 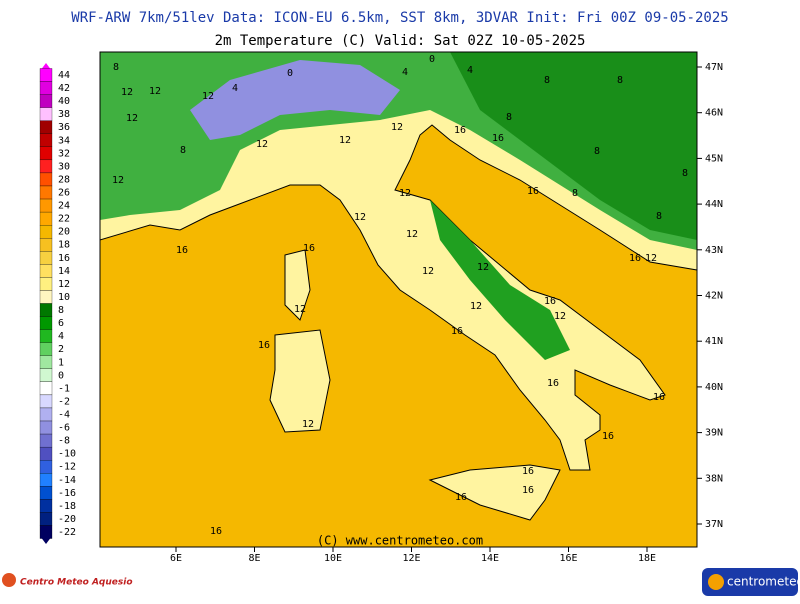 What do you see at coordinates (67, 480) in the screenshot?
I see `legend-label: -14` at bounding box center [67, 480].